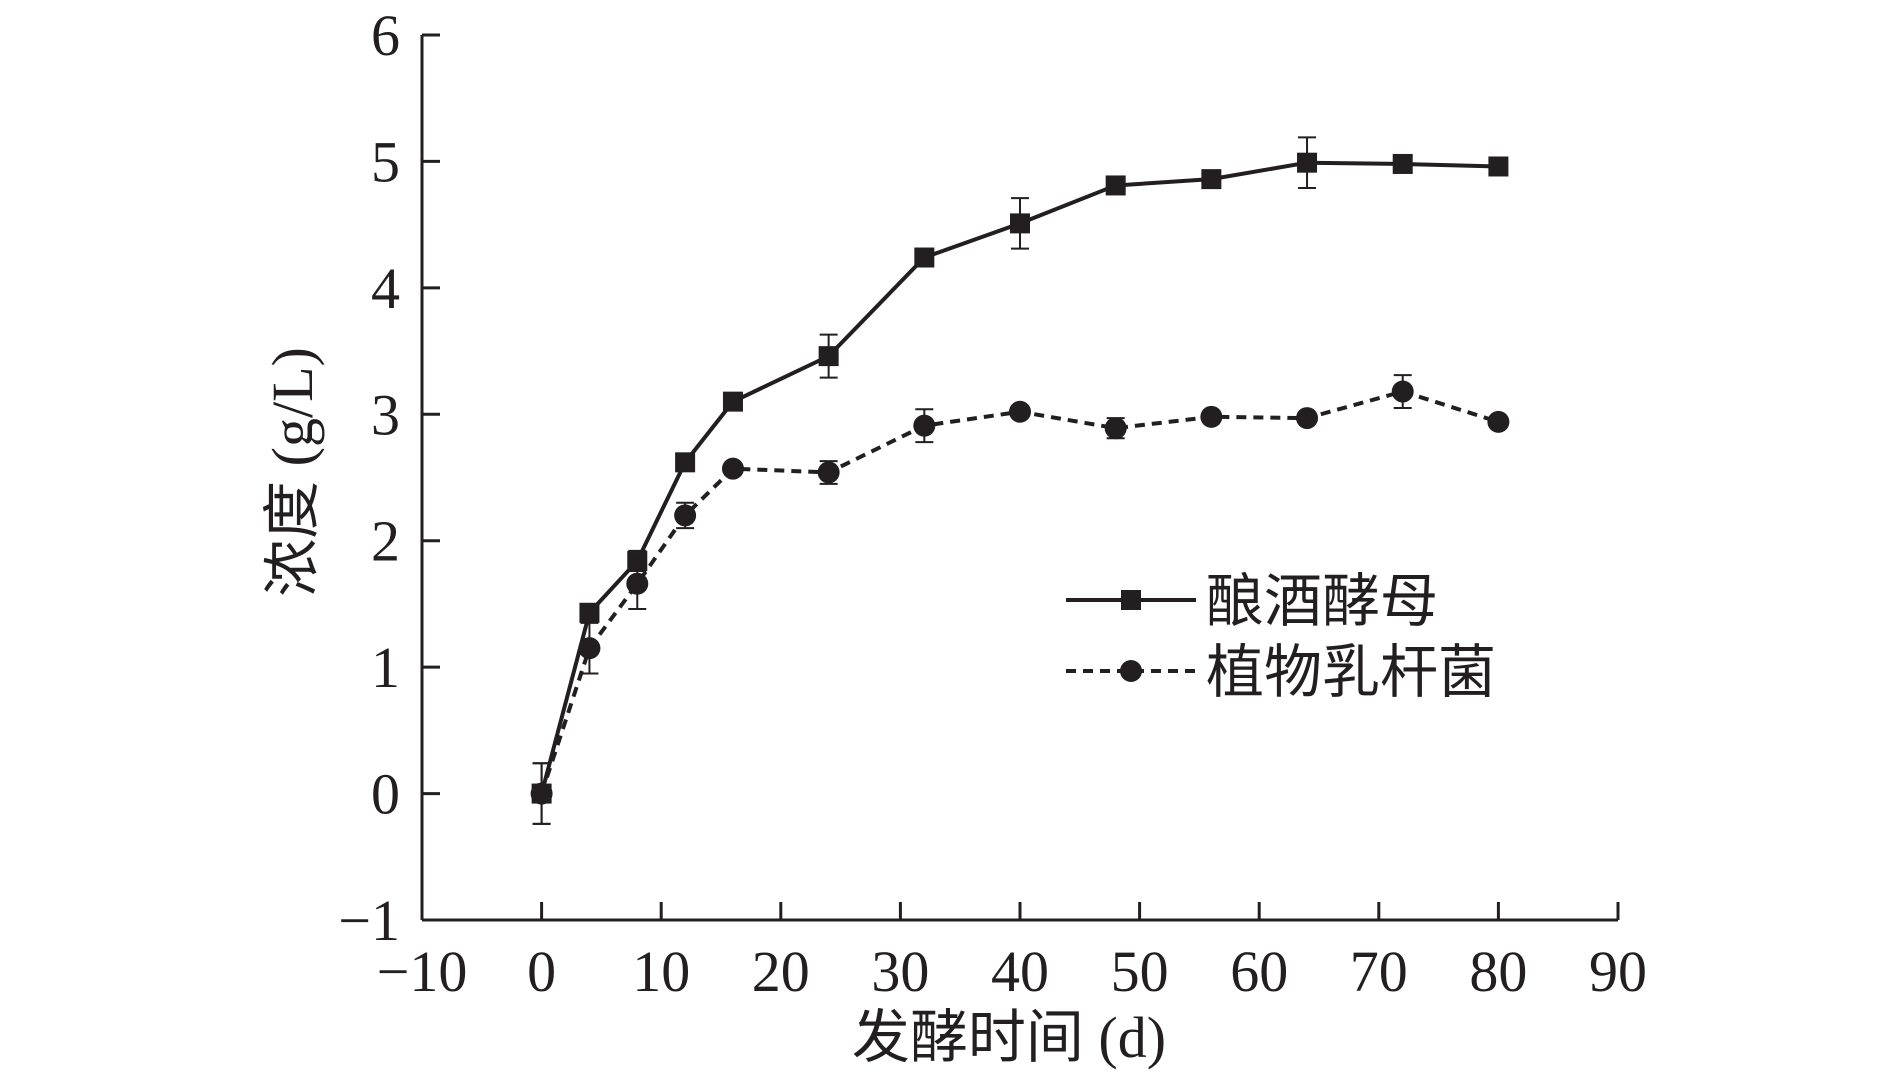 The height and width of the screenshot is (1088, 1890). What do you see at coordinates (1618, 971) in the screenshot?
I see `x-tick-label: 90` at bounding box center [1618, 971].